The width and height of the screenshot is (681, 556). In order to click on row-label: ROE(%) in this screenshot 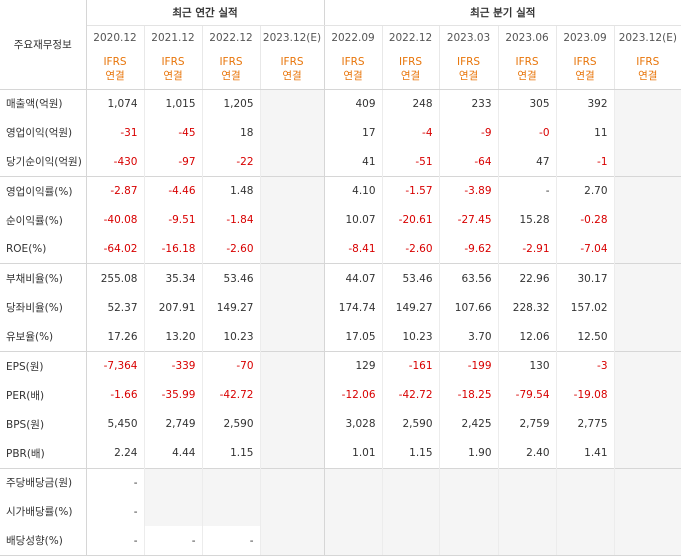, I will do `click(43, 249)`.